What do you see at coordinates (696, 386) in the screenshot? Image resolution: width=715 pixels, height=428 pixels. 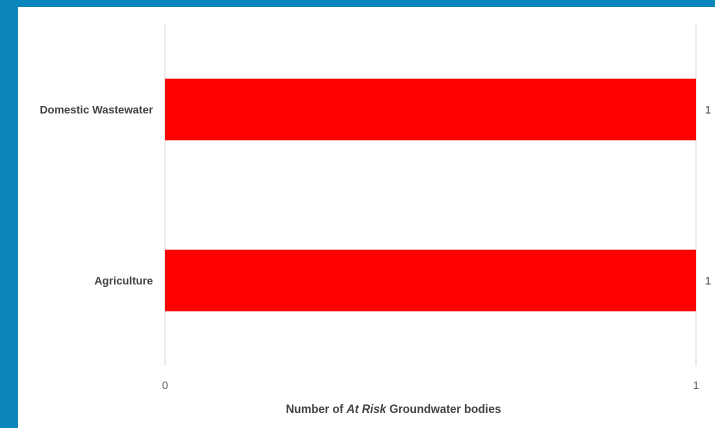 I see `x-tick-label-1: 1` at bounding box center [696, 386].